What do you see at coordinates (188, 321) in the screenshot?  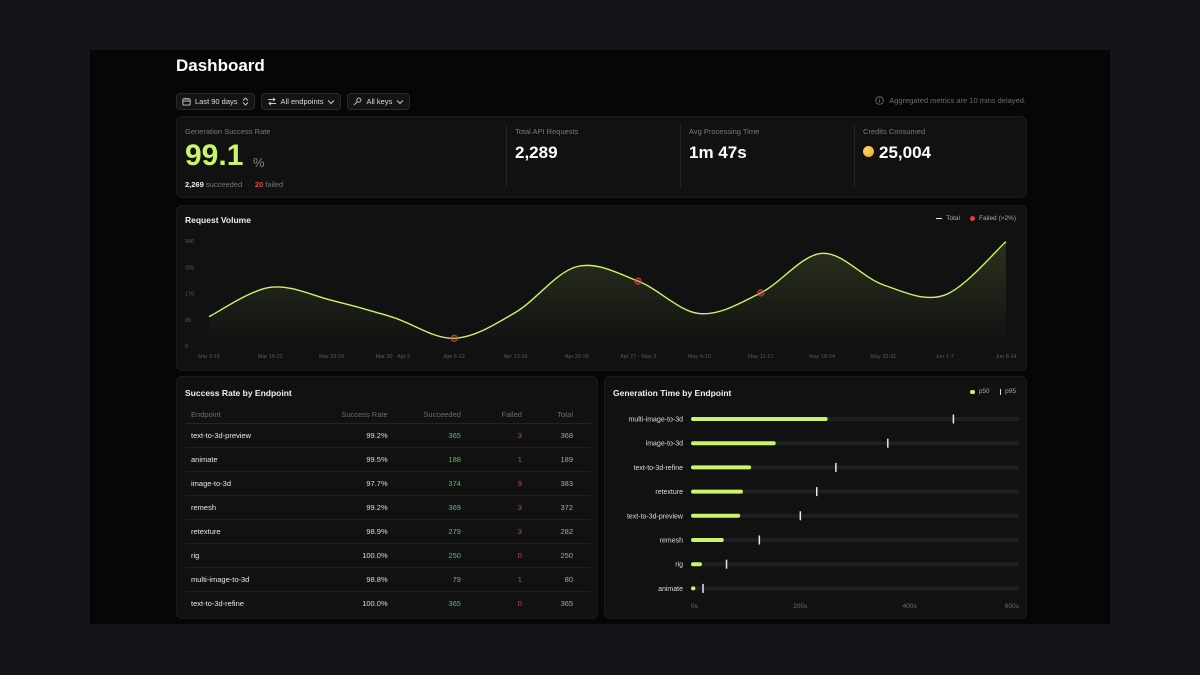 I see `y-tick-label: 85` at bounding box center [188, 321].